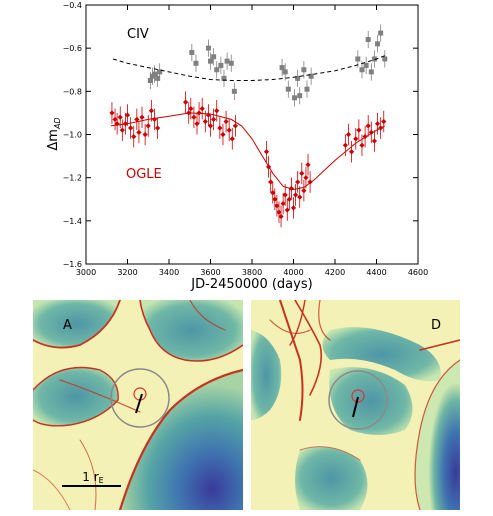 Image resolution: width=493 pixels, height=516 pixels. I want to click on ogle-fit-line, so click(248, 151).